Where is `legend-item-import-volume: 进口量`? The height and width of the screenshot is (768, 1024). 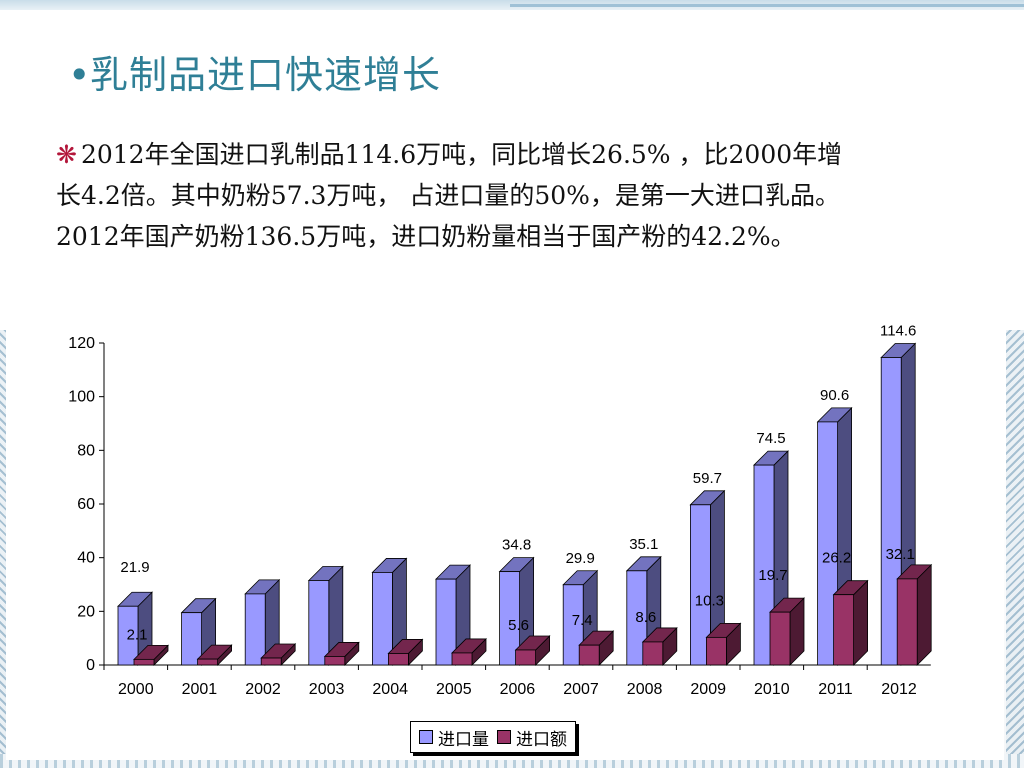 legend-item-import-volume: 进口量 is located at coordinates (454, 737).